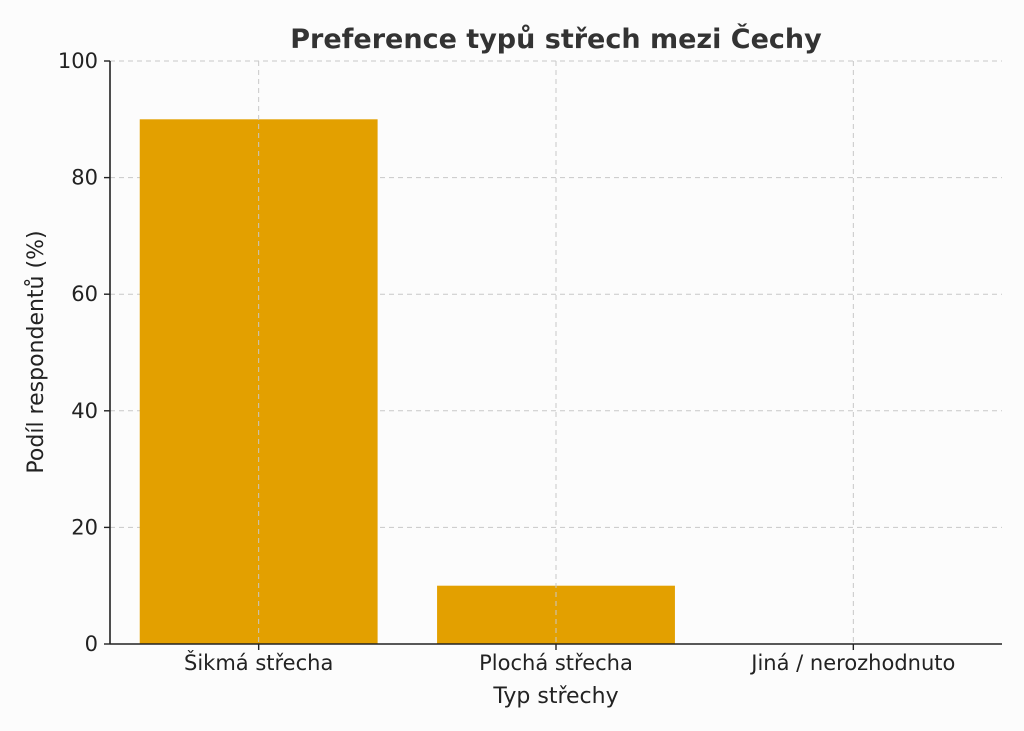  Describe the element at coordinates (556, 39) in the screenshot. I see `chart-title: Preference typů střech mezi Čechy` at that location.